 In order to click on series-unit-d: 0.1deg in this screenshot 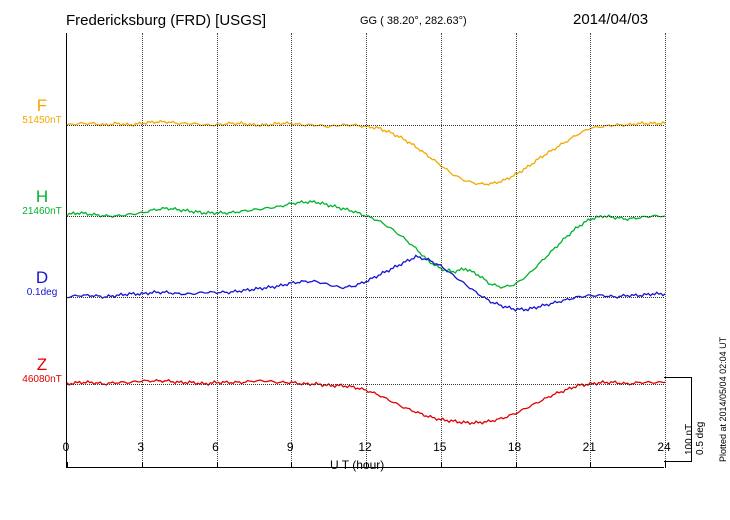, I will do `click(42, 292)`.